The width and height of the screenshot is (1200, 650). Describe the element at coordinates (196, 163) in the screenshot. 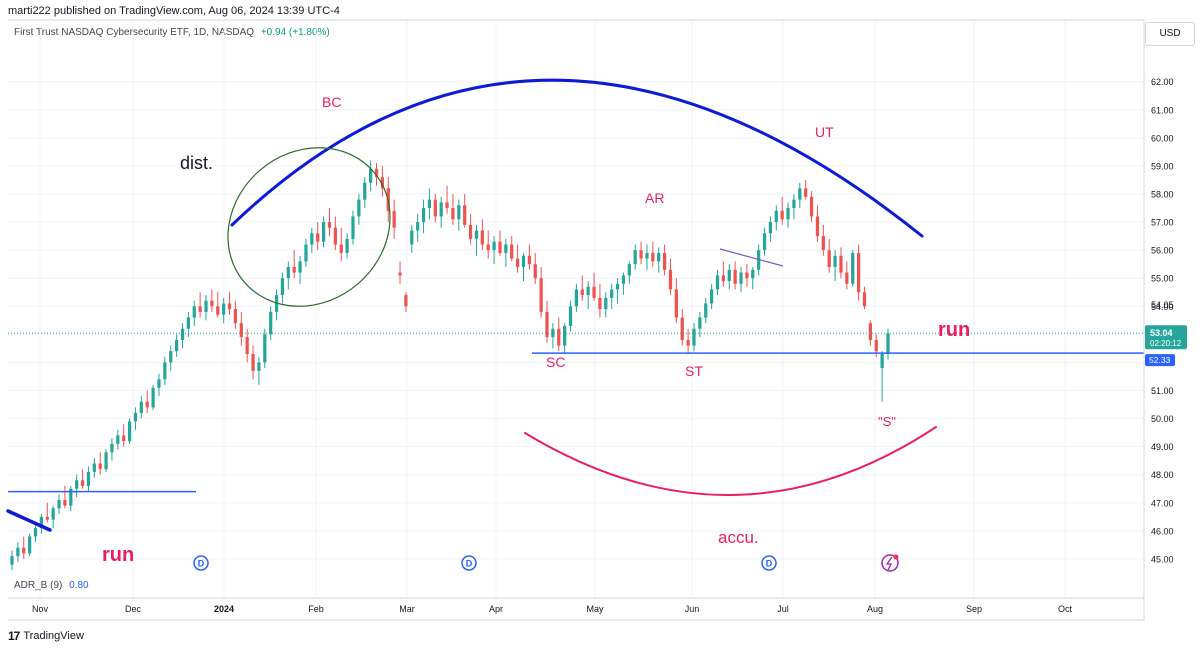

I see `annotation-dist: dist.` at that location.